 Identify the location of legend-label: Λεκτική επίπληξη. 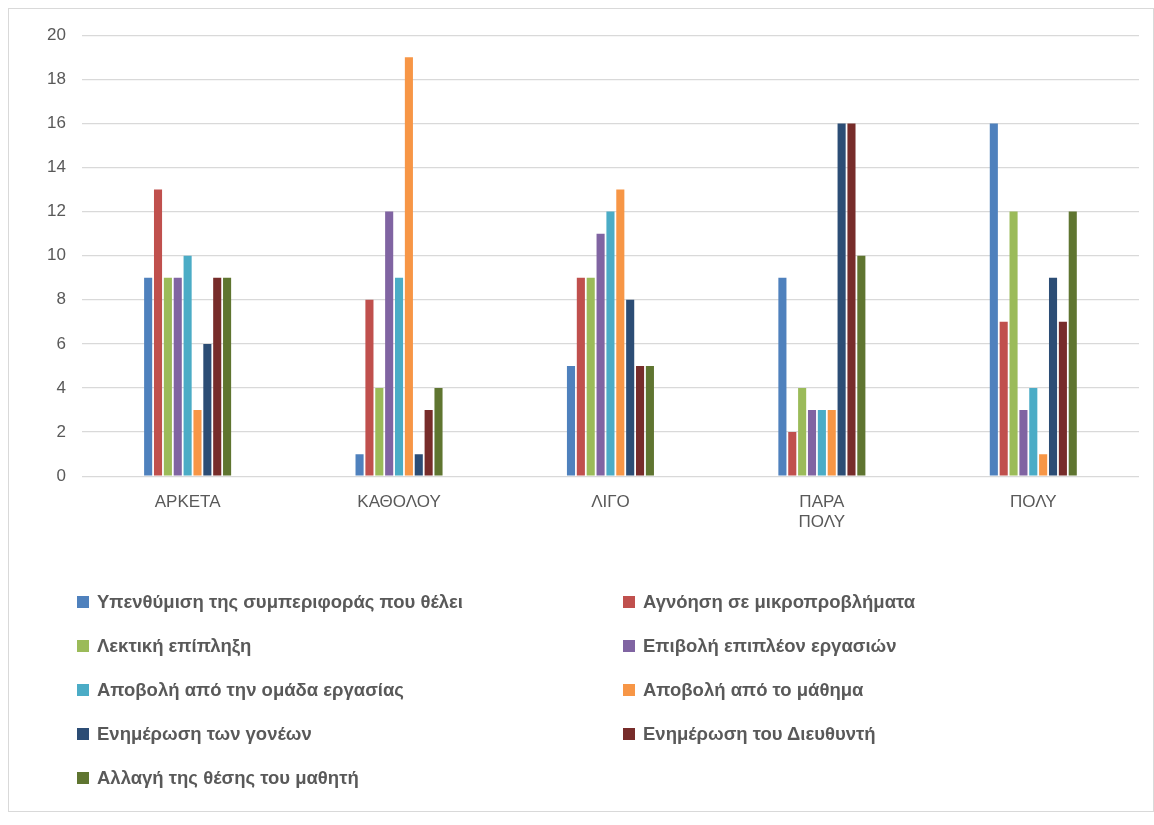
(174, 646).